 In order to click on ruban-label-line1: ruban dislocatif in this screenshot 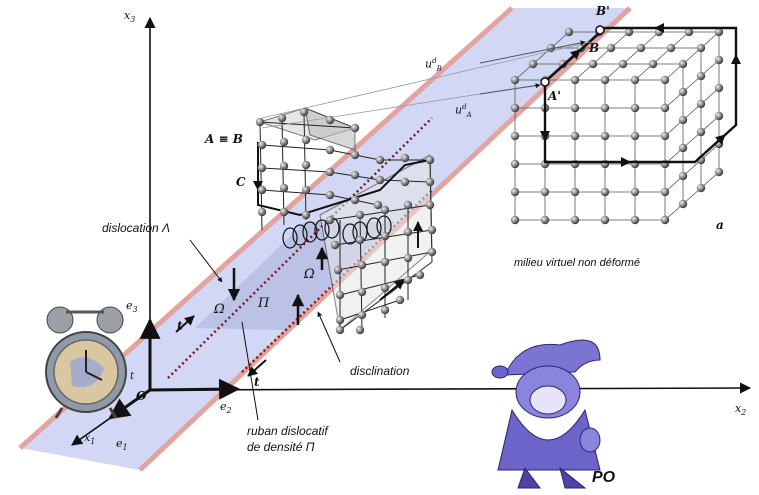, I will do `click(287, 431)`.